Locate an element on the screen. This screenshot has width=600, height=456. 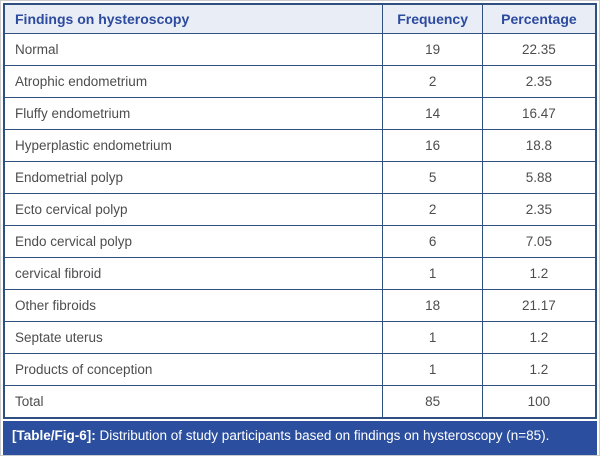
frequency-cell: 5 is located at coordinates (432, 177).